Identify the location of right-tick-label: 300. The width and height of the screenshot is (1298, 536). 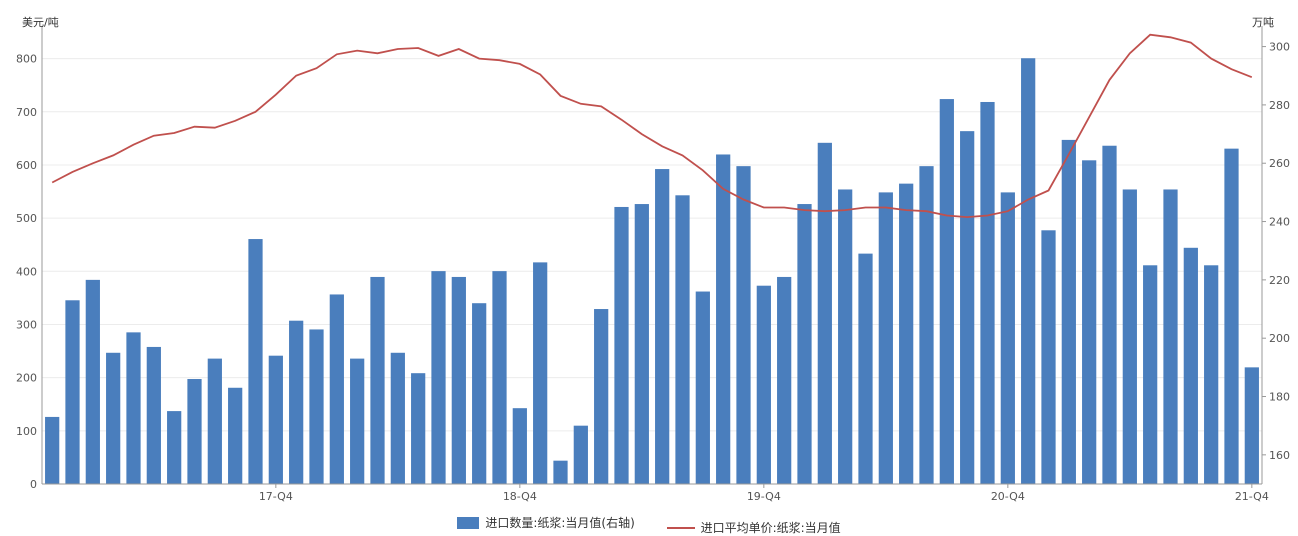
(1279, 47).